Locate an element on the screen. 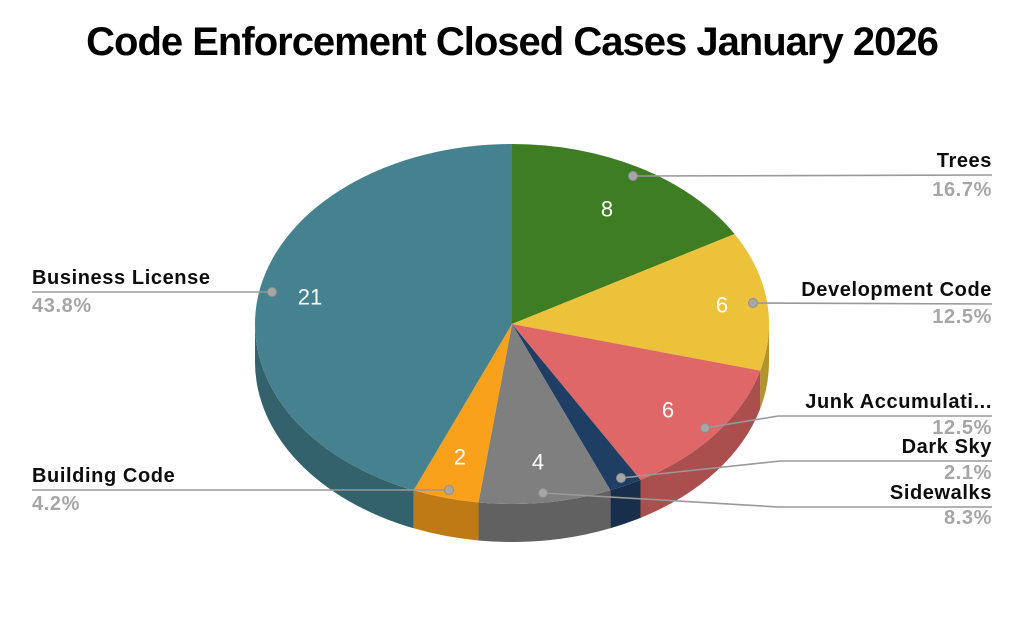 The image size is (1024, 633). leader-line-dark-sky is located at coordinates (806, 469).